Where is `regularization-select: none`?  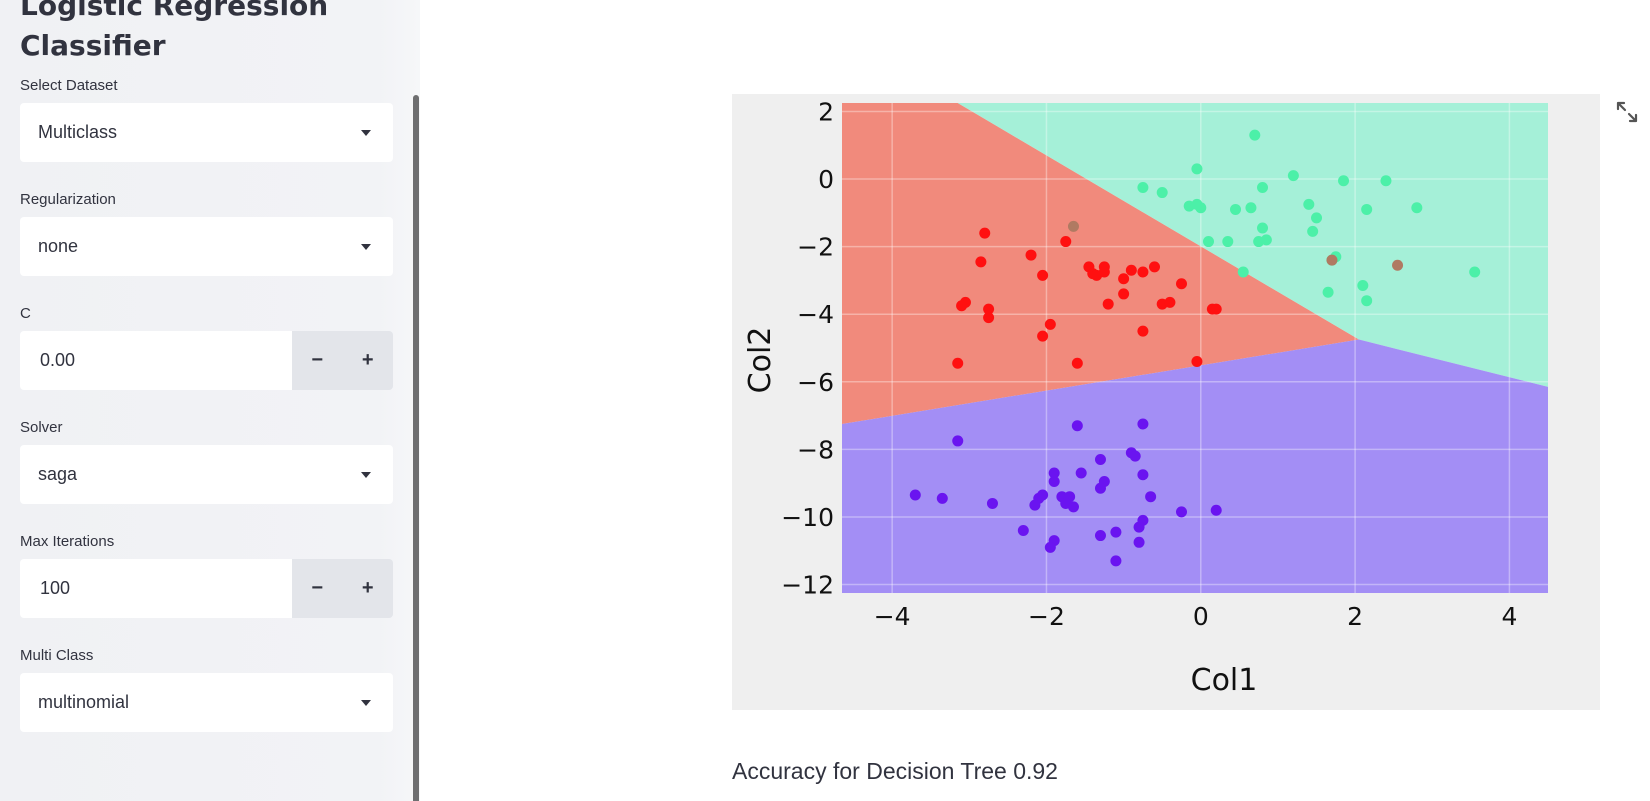
regularization-select: none is located at coordinates (206, 246).